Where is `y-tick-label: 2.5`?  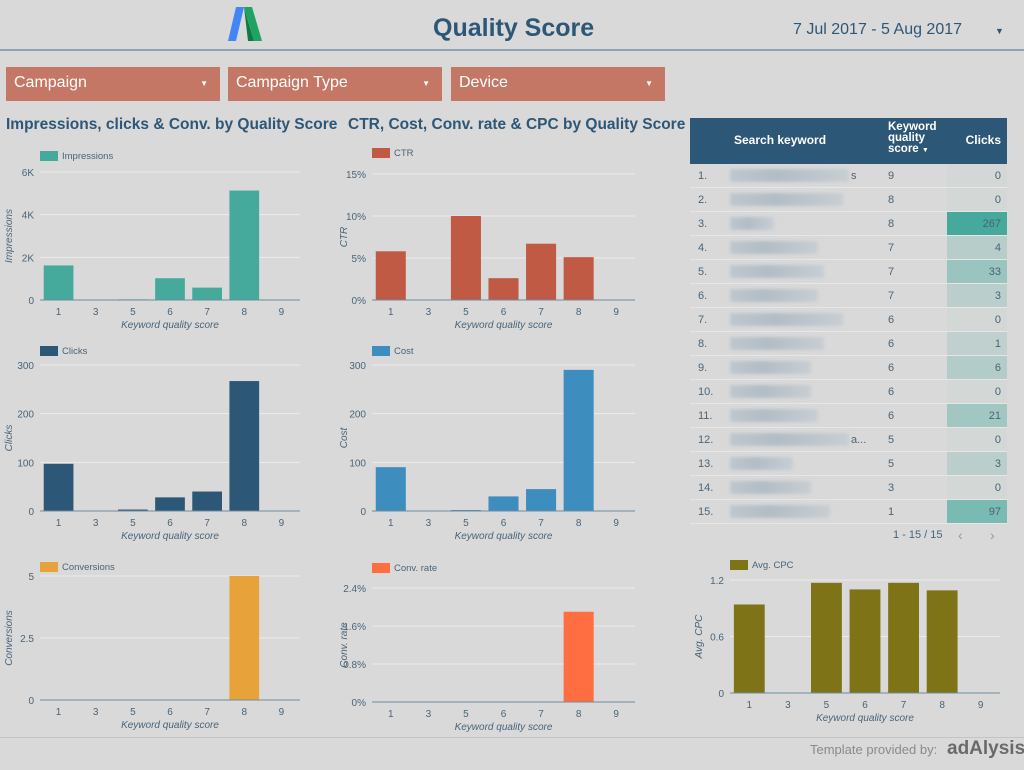
y-tick-label: 2.5 is located at coordinates (27, 639).